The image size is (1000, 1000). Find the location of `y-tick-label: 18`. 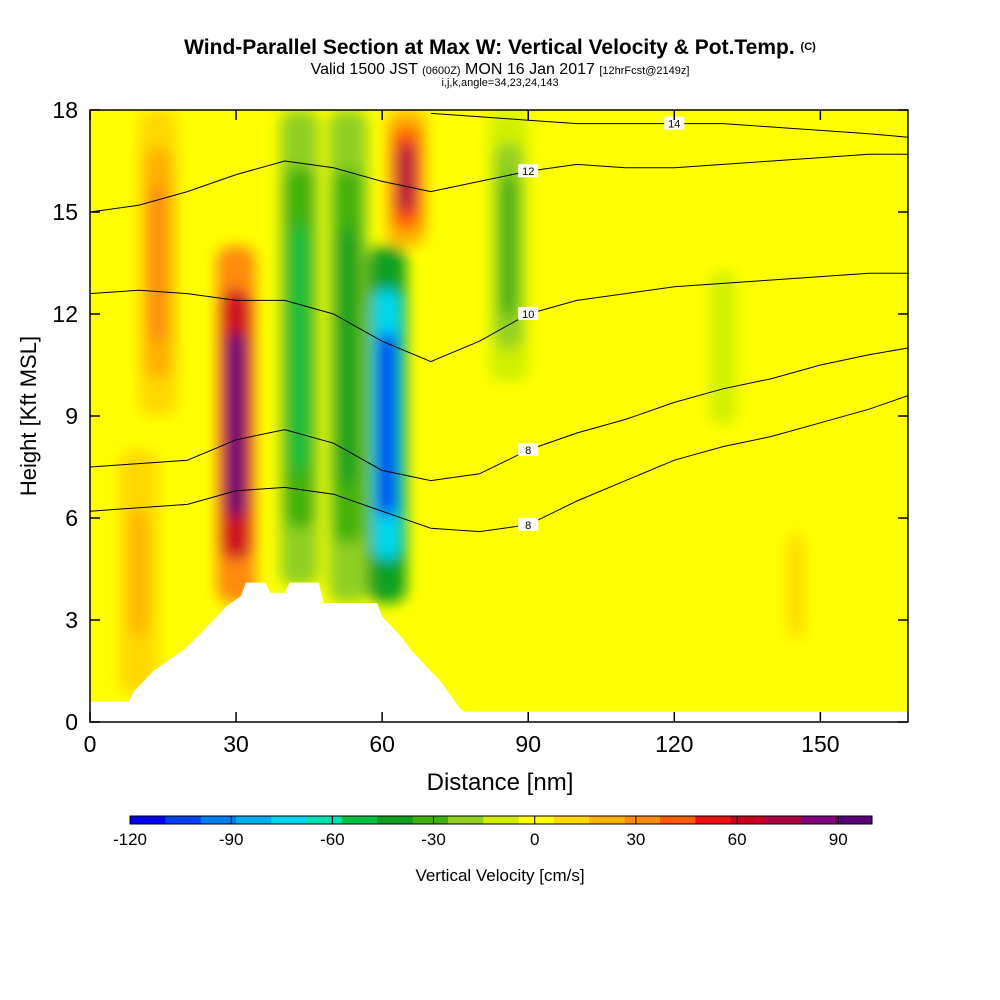

y-tick-label: 18 is located at coordinates (65, 110).